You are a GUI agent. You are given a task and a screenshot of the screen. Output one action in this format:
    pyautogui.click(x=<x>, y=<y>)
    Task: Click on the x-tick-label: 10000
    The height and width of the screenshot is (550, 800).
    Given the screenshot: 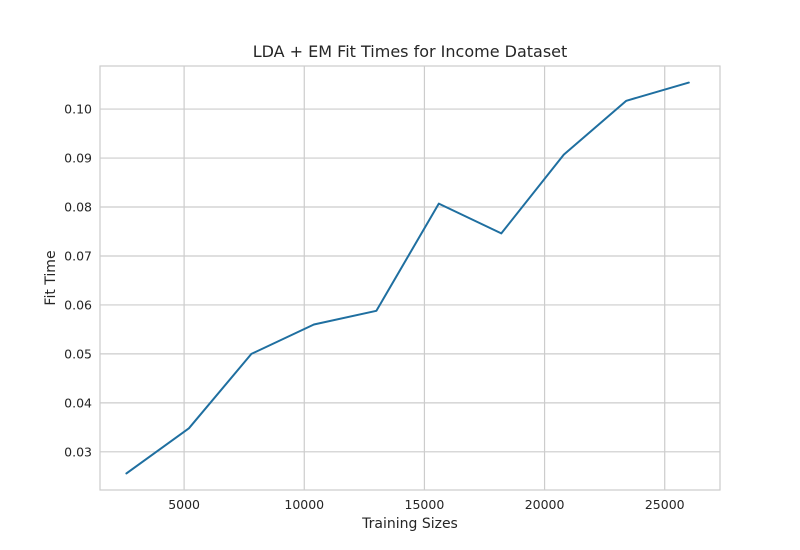 What is the action you would take?
    pyautogui.click(x=304, y=504)
    